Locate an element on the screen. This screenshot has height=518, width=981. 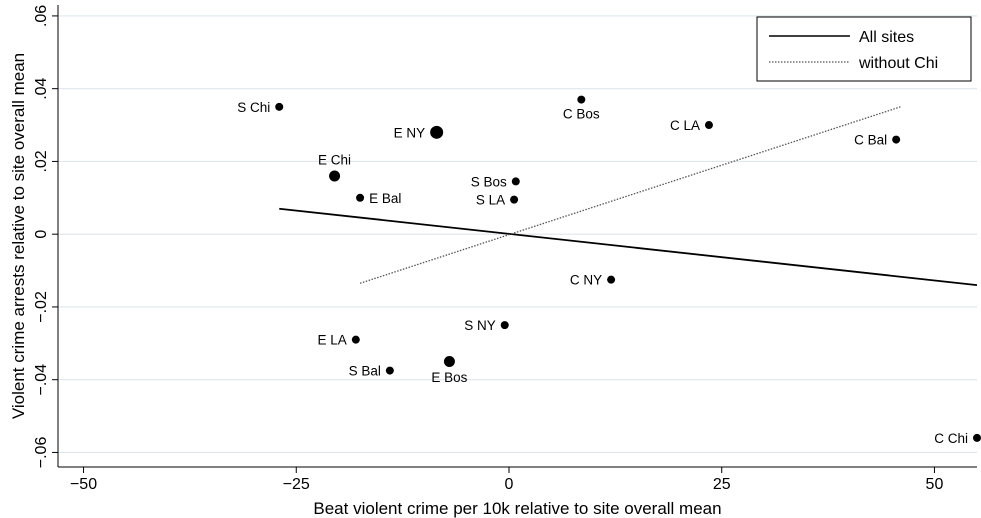
point-label: S NY is located at coordinates (480, 325).